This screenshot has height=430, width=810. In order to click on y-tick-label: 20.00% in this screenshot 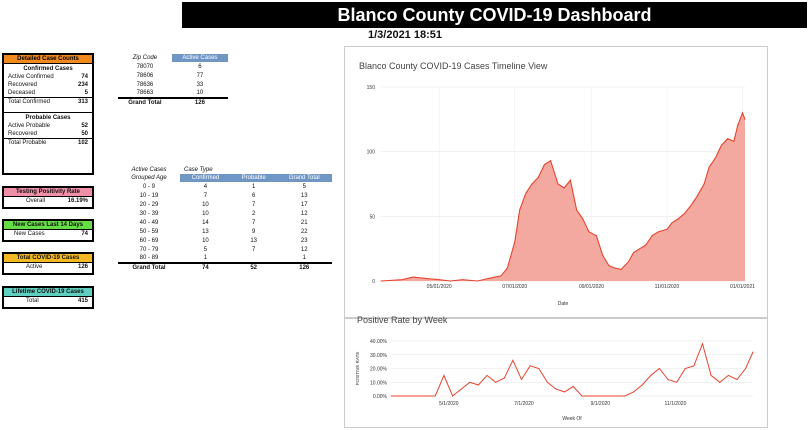, I will do `click(379, 370)`.